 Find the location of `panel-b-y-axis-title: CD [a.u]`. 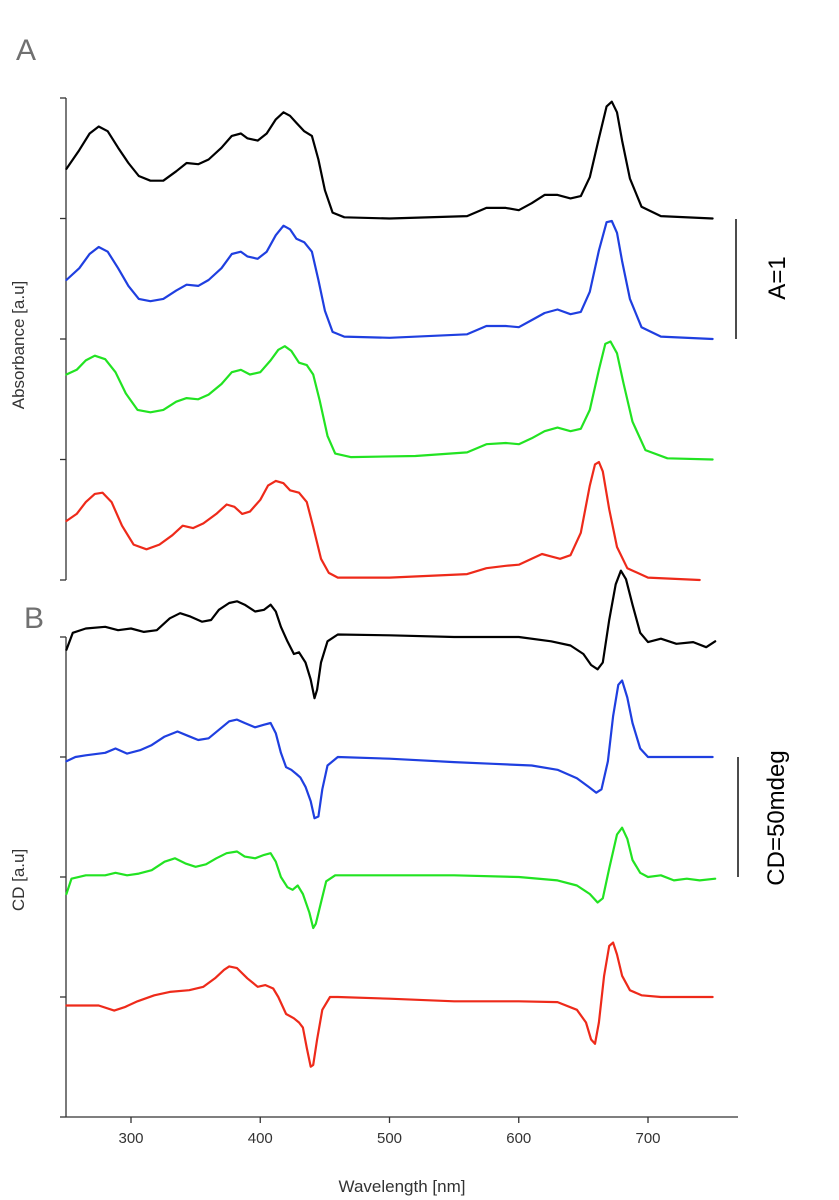

panel-b-y-axis-title: CD [a.u] is located at coordinates (18, 880).